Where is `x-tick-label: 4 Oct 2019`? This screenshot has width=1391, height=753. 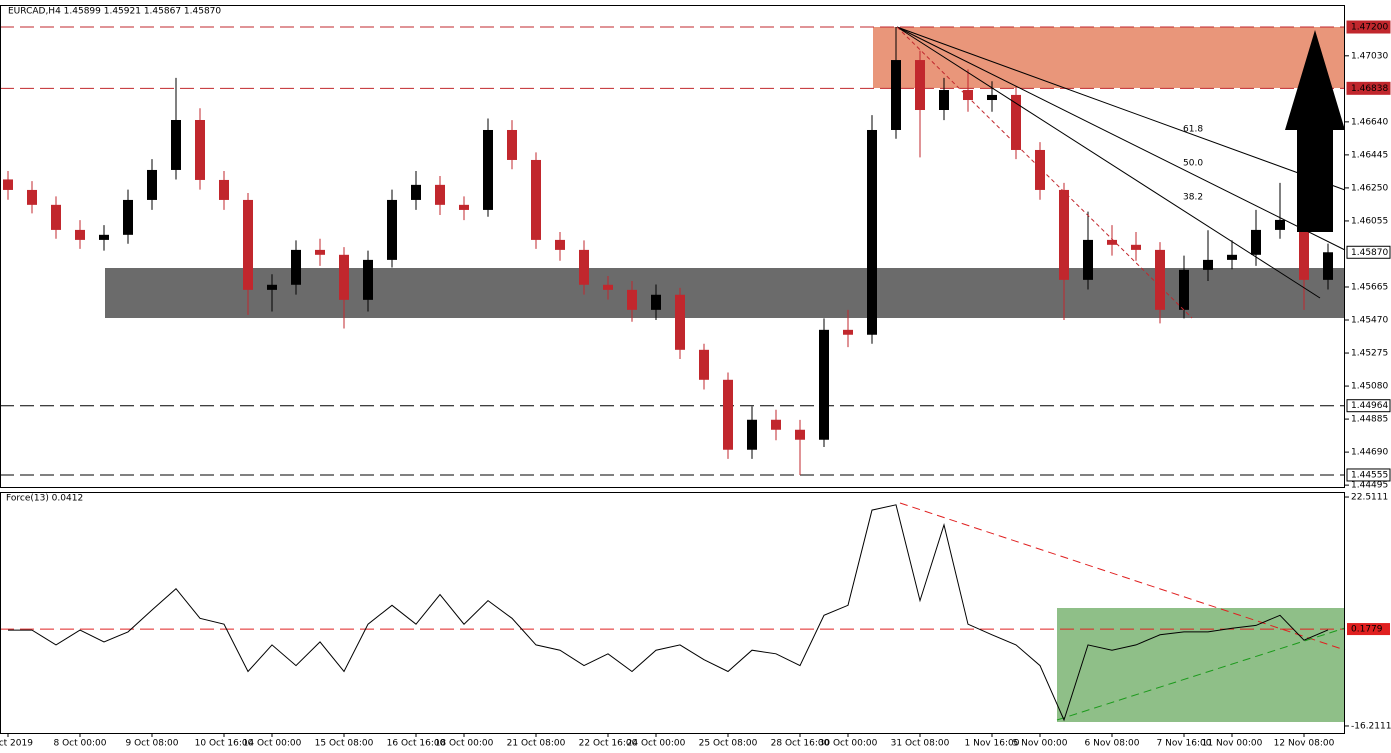 x-tick-label: 4 Oct 2019 is located at coordinates (16, 744).